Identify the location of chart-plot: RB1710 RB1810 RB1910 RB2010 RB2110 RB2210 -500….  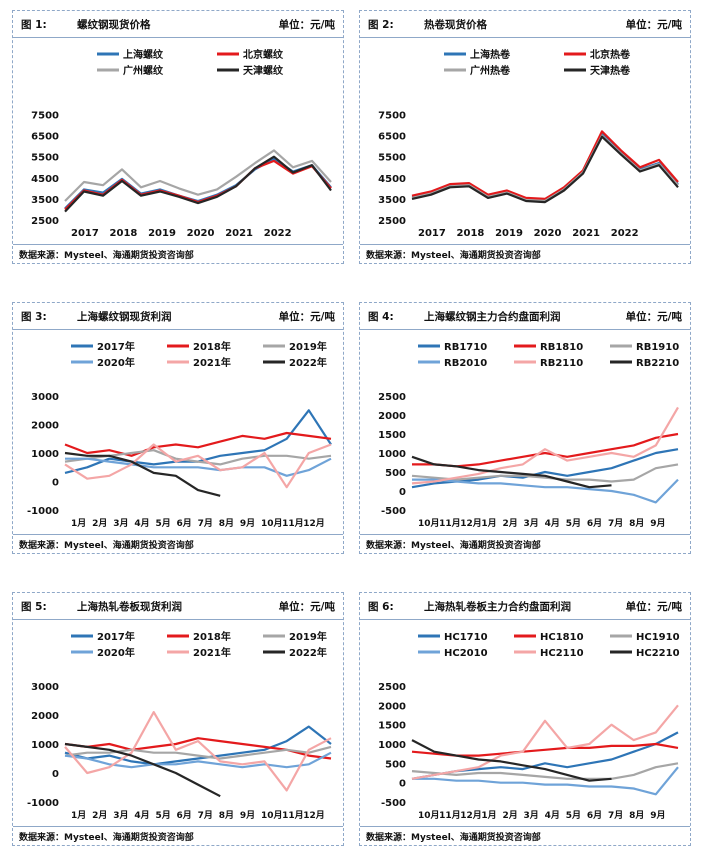
(528, 435).